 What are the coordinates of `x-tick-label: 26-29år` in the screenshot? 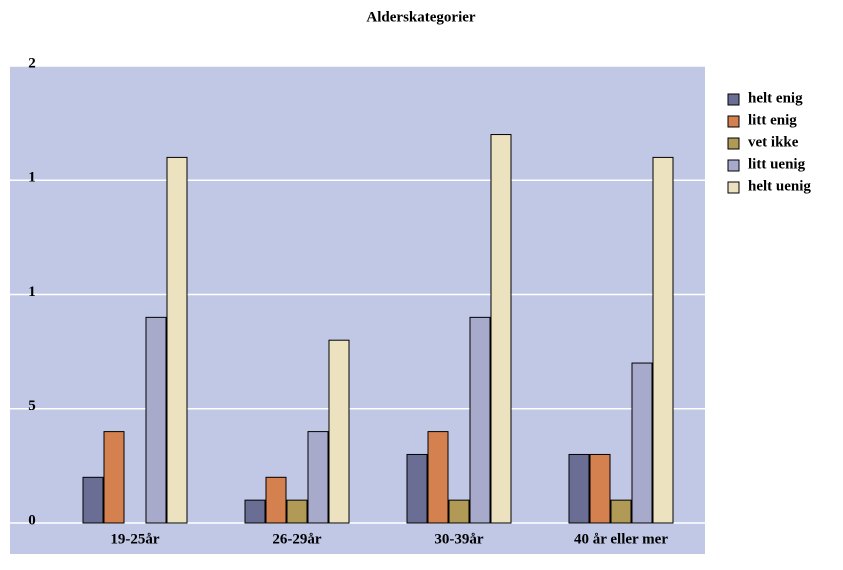 It's located at (296, 539).